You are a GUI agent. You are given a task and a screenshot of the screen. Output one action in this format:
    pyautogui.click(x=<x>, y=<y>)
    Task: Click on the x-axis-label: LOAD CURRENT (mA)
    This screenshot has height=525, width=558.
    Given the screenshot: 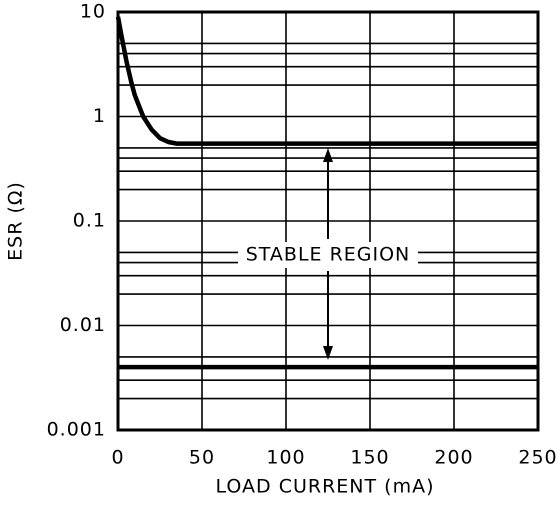 What is the action you would take?
    pyautogui.click(x=325, y=487)
    